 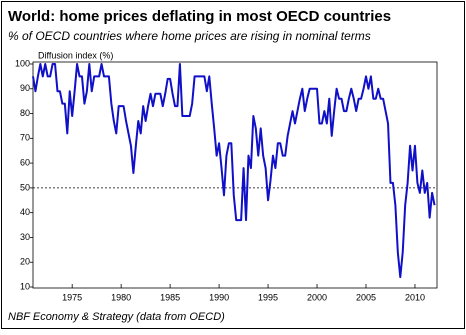 What do you see at coordinates (25, 138) in the screenshot?
I see `y-tick-label: 70` at bounding box center [25, 138].